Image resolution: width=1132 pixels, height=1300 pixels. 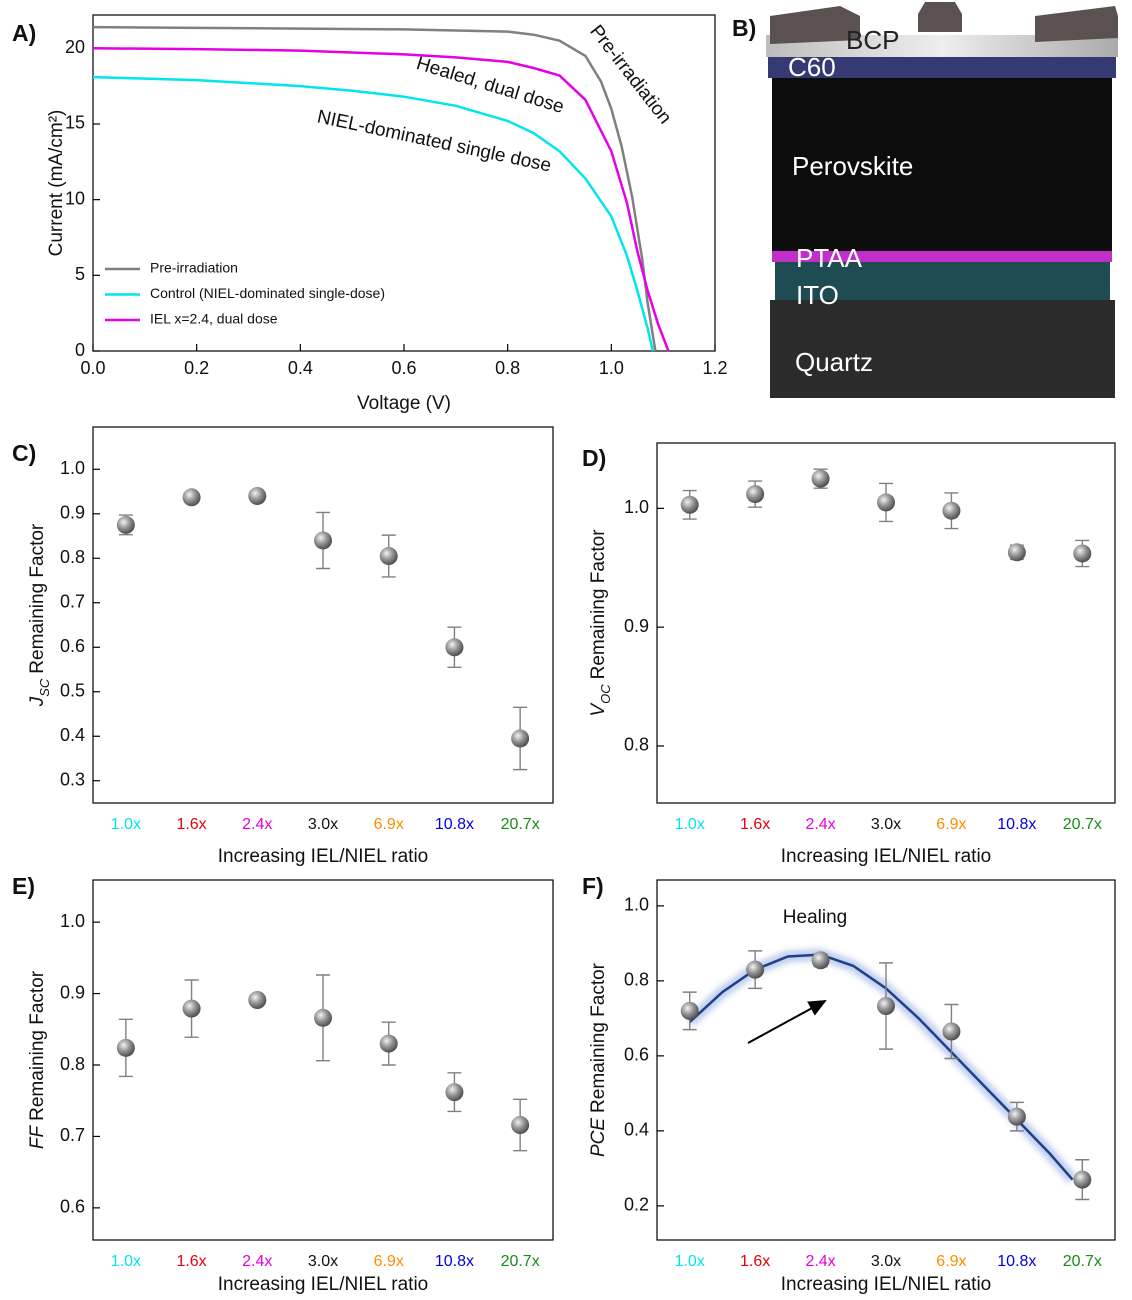 What do you see at coordinates (323, 856) in the screenshot?
I see `x-axis-label: Increasing IEL/NIEL ratio` at bounding box center [323, 856].